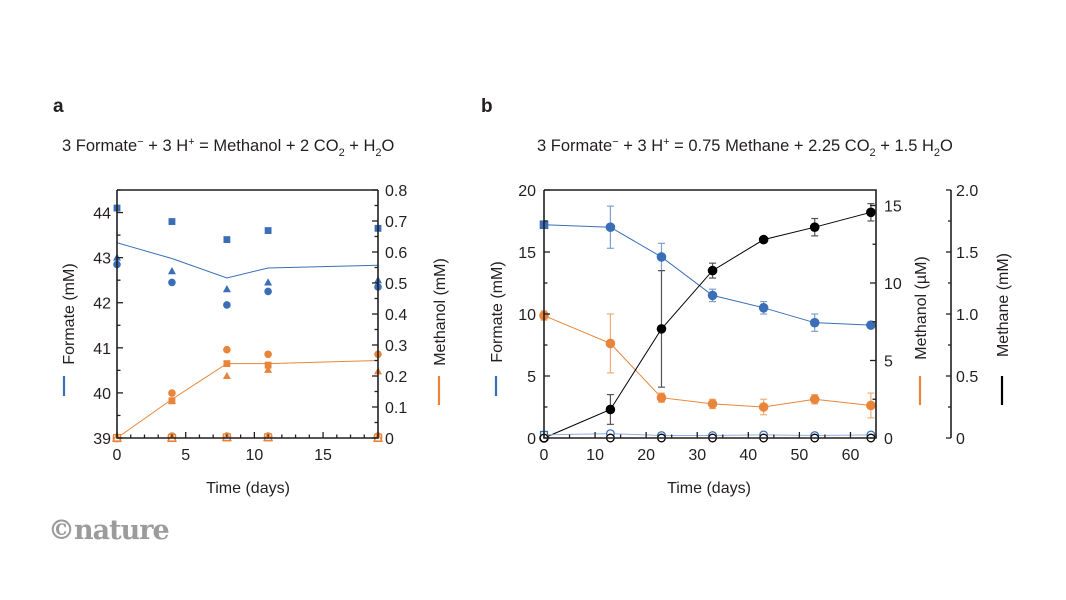 Image resolution: width=1066 pixels, height=600 pixels. What do you see at coordinates (396, 408) in the screenshot?
I see `y-right-tick-label: 0.1` at bounding box center [396, 408].